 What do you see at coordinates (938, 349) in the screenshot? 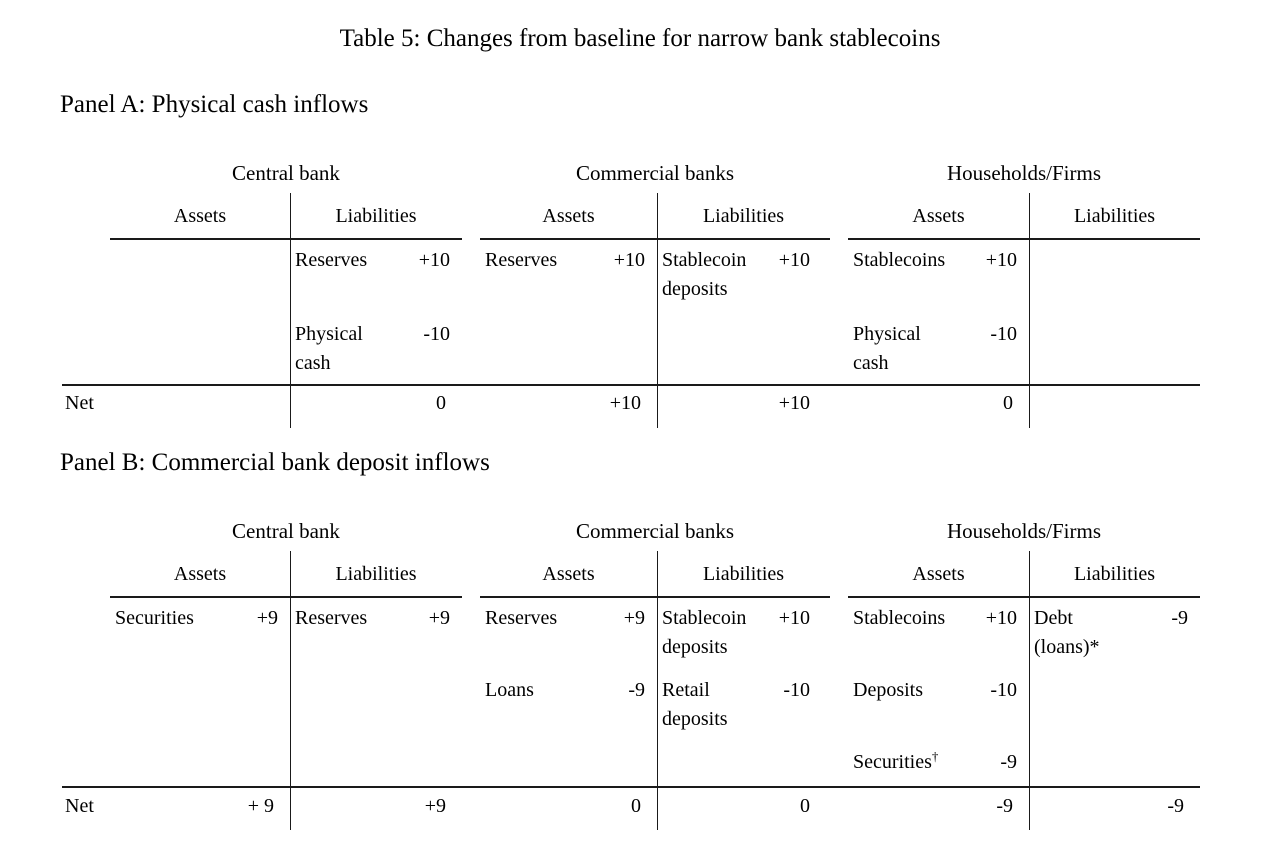
I see `taccount-cell: Physical cash -10` at bounding box center [938, 349].